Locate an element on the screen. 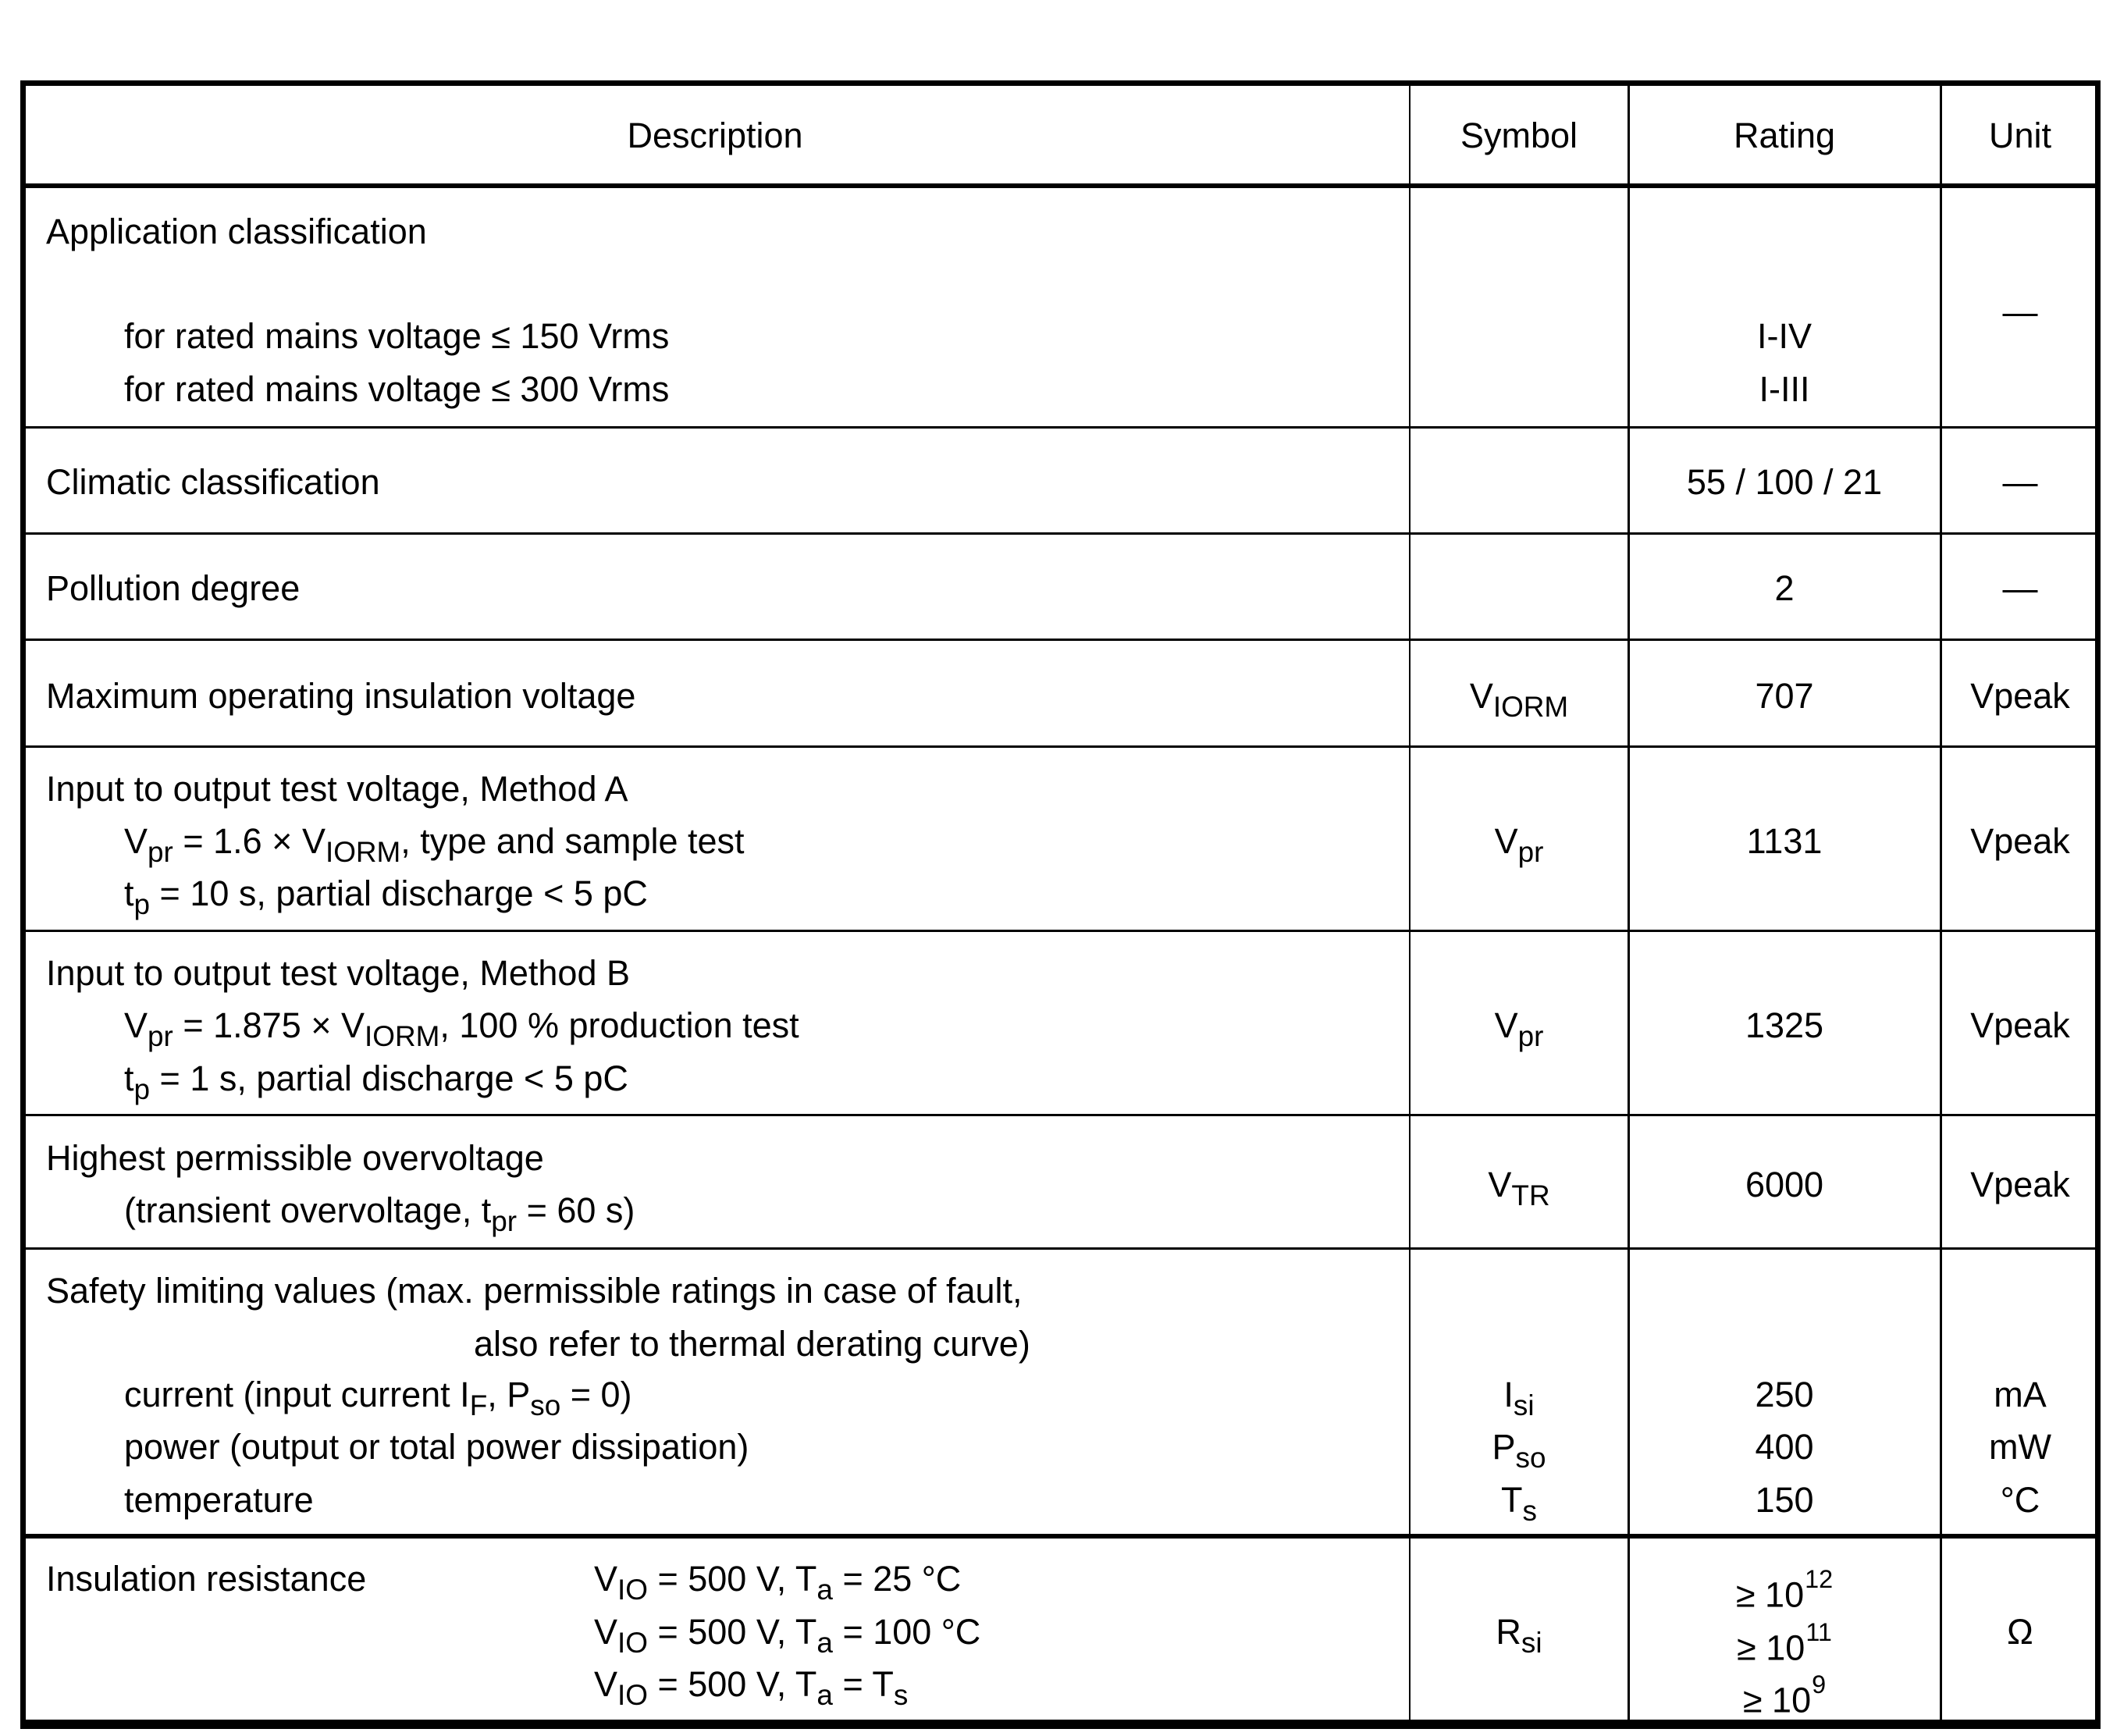  subscript: a is located at coordinates (825, 1695).